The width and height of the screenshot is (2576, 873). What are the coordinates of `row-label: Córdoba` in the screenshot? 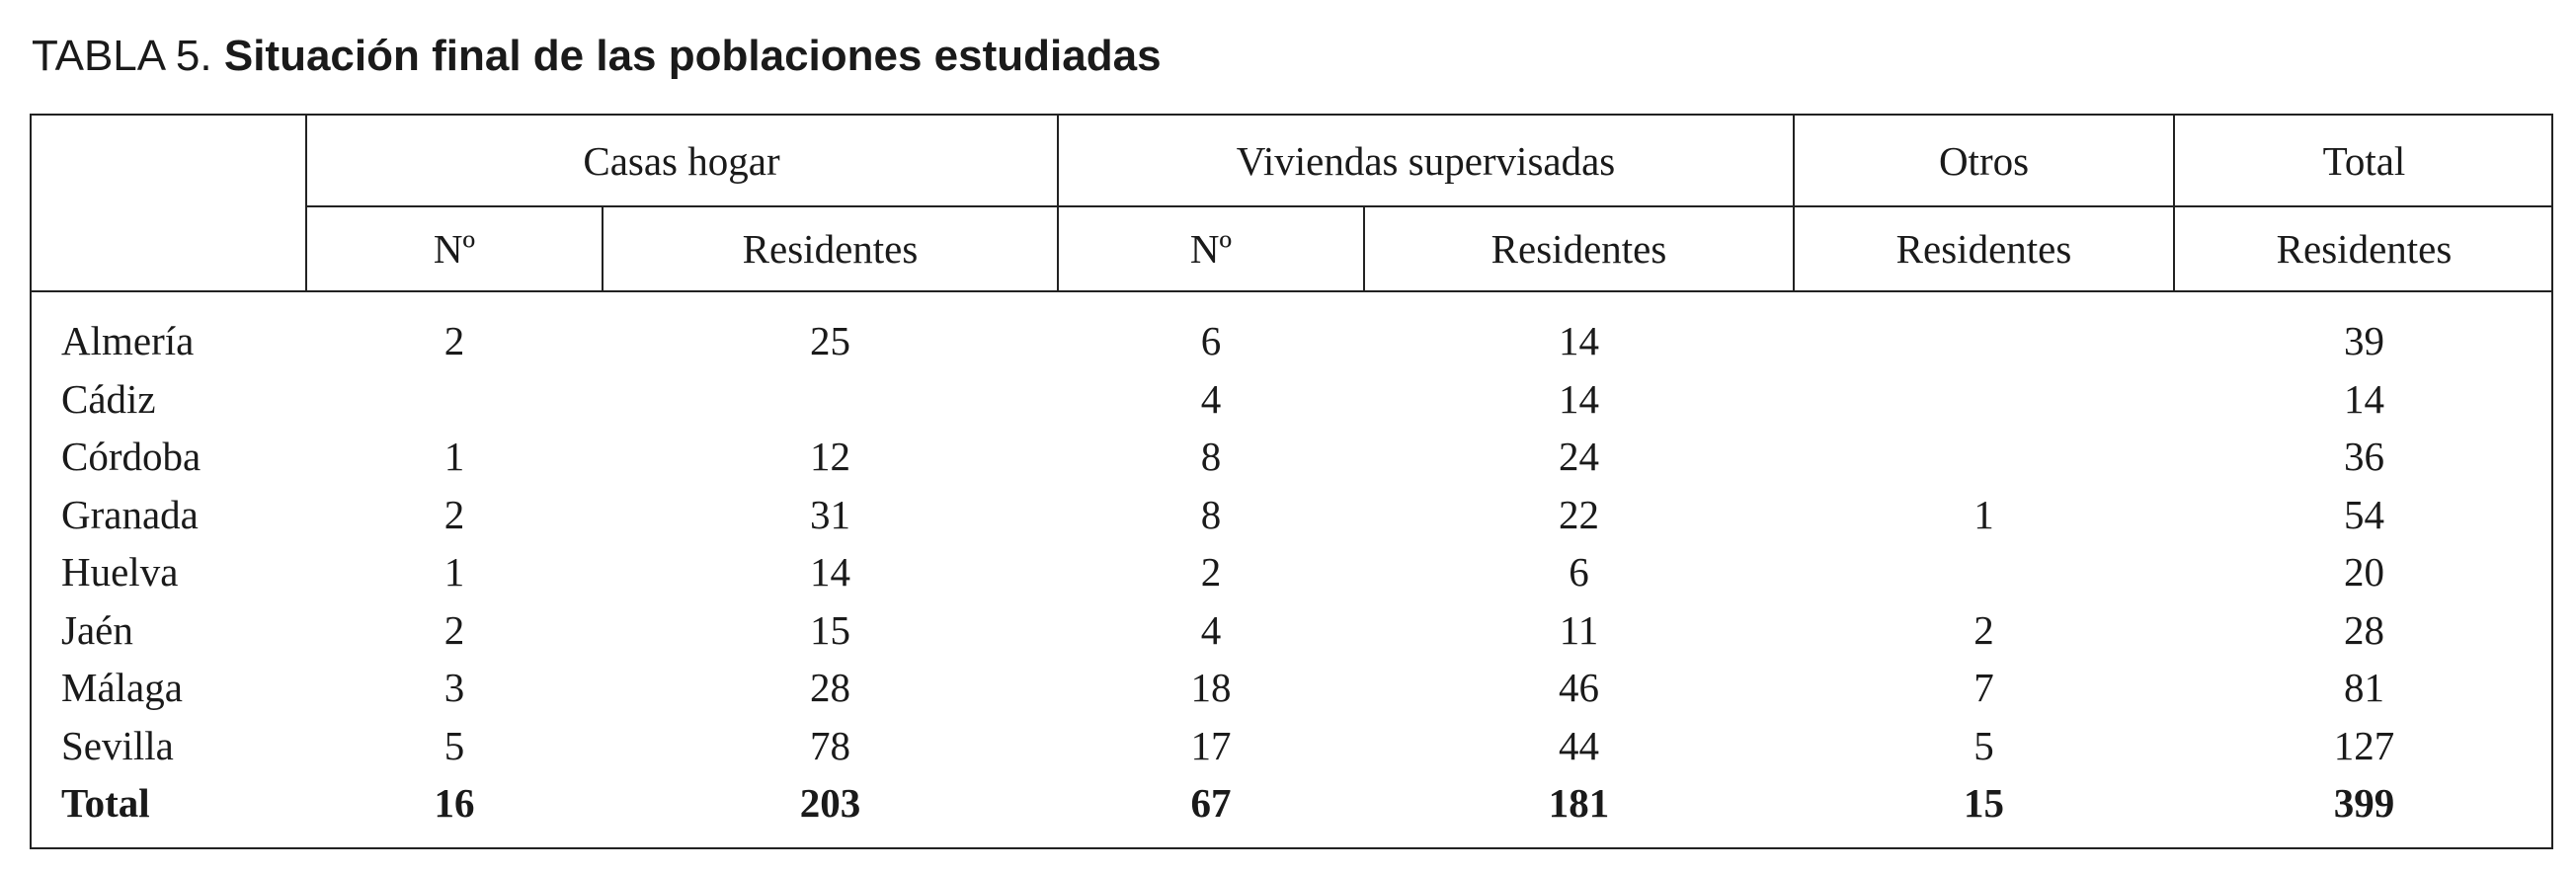 It's located at (131, 456).